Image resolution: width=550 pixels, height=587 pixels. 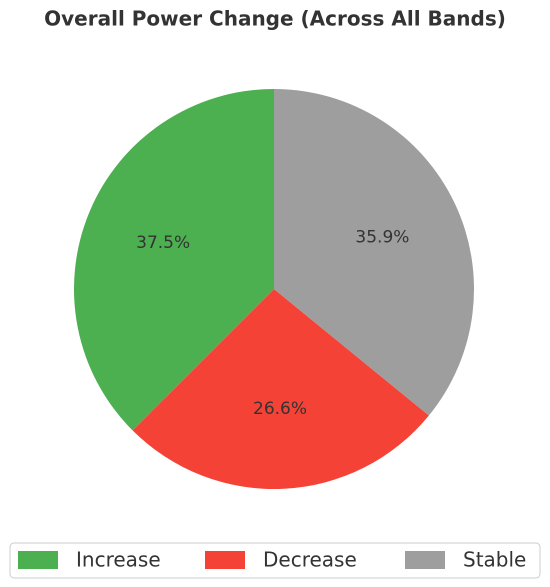 I want to click on slice-label: 26.6%, so click(x=280, y=409).